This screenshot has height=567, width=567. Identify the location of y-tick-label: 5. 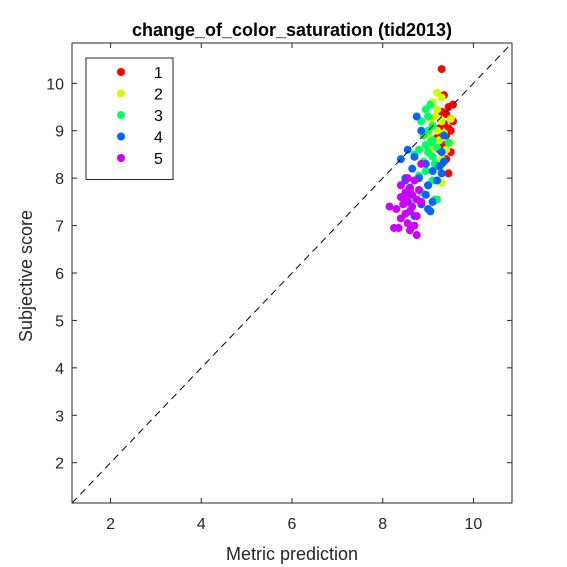
(59, 321).